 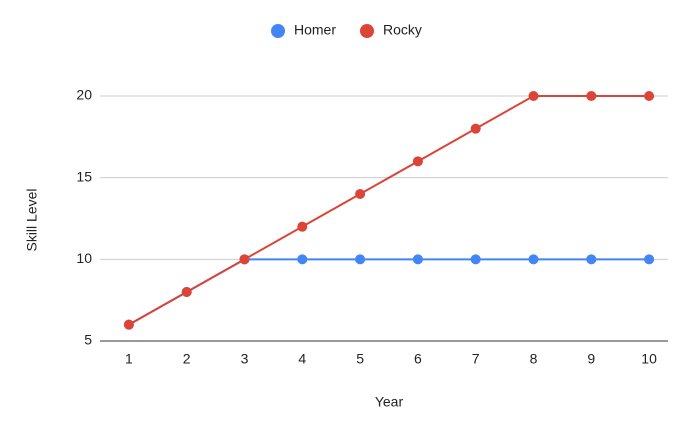 What do you see at coordinates (32, 219) in the screenshot?
I see `y-axis-label: Skill Level` at bounding box center [32, 219].